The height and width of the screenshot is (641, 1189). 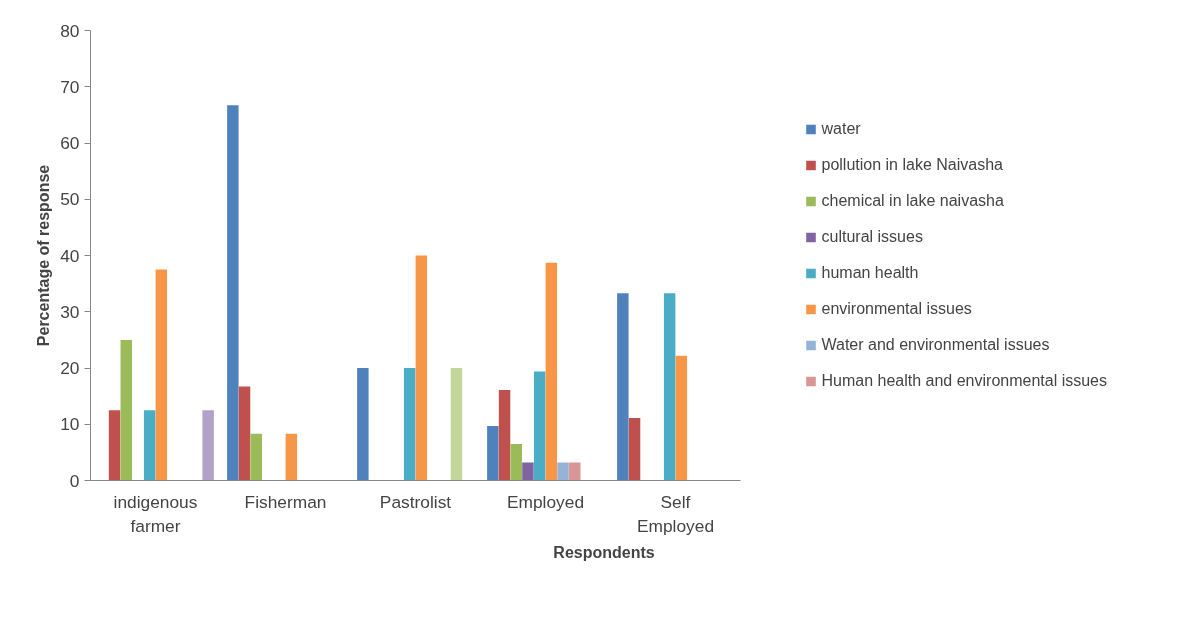 I want to click on legend-label: water, so click(x=841, y=129).